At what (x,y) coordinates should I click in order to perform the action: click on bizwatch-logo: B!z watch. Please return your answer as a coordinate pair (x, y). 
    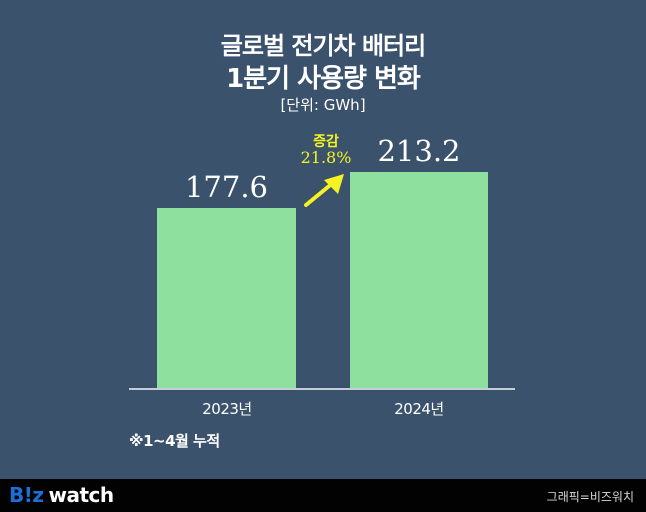
    Looking at the image, I should click on (61, 495).